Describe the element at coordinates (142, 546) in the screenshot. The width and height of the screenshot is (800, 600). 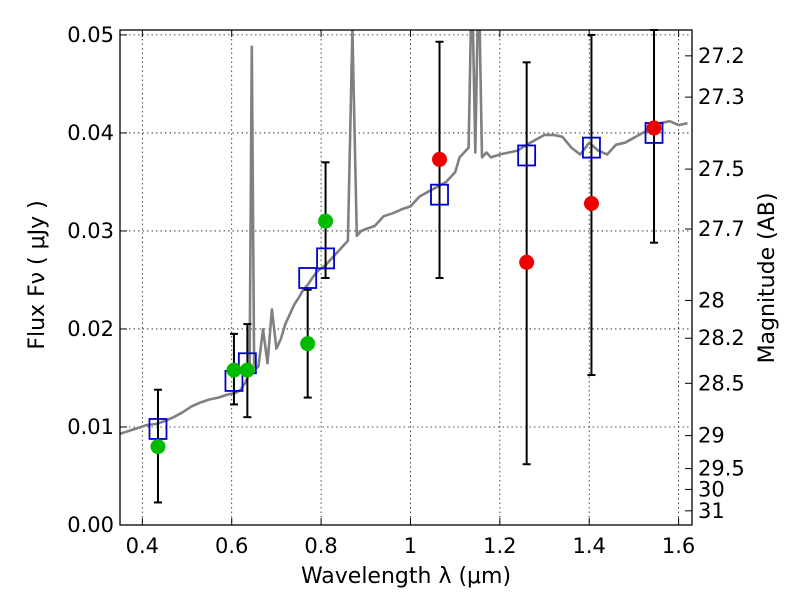
I see `x-tick-label: 0.4` at that location.